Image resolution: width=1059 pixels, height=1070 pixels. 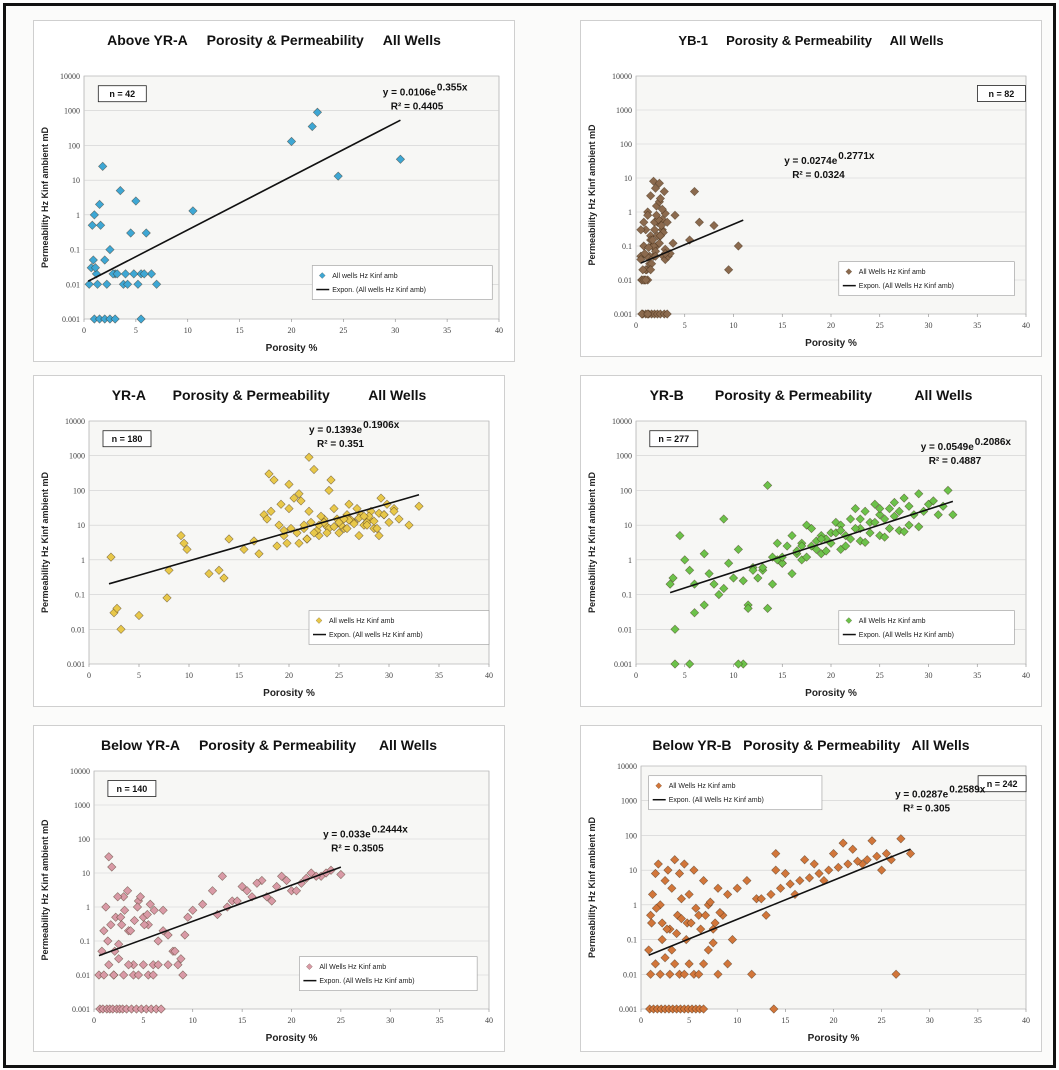 What do you see at coordinates (627, 766) in the screenshot?
I see `chart-6-y-tick-label: 10000` at bounding box center [627, 766].